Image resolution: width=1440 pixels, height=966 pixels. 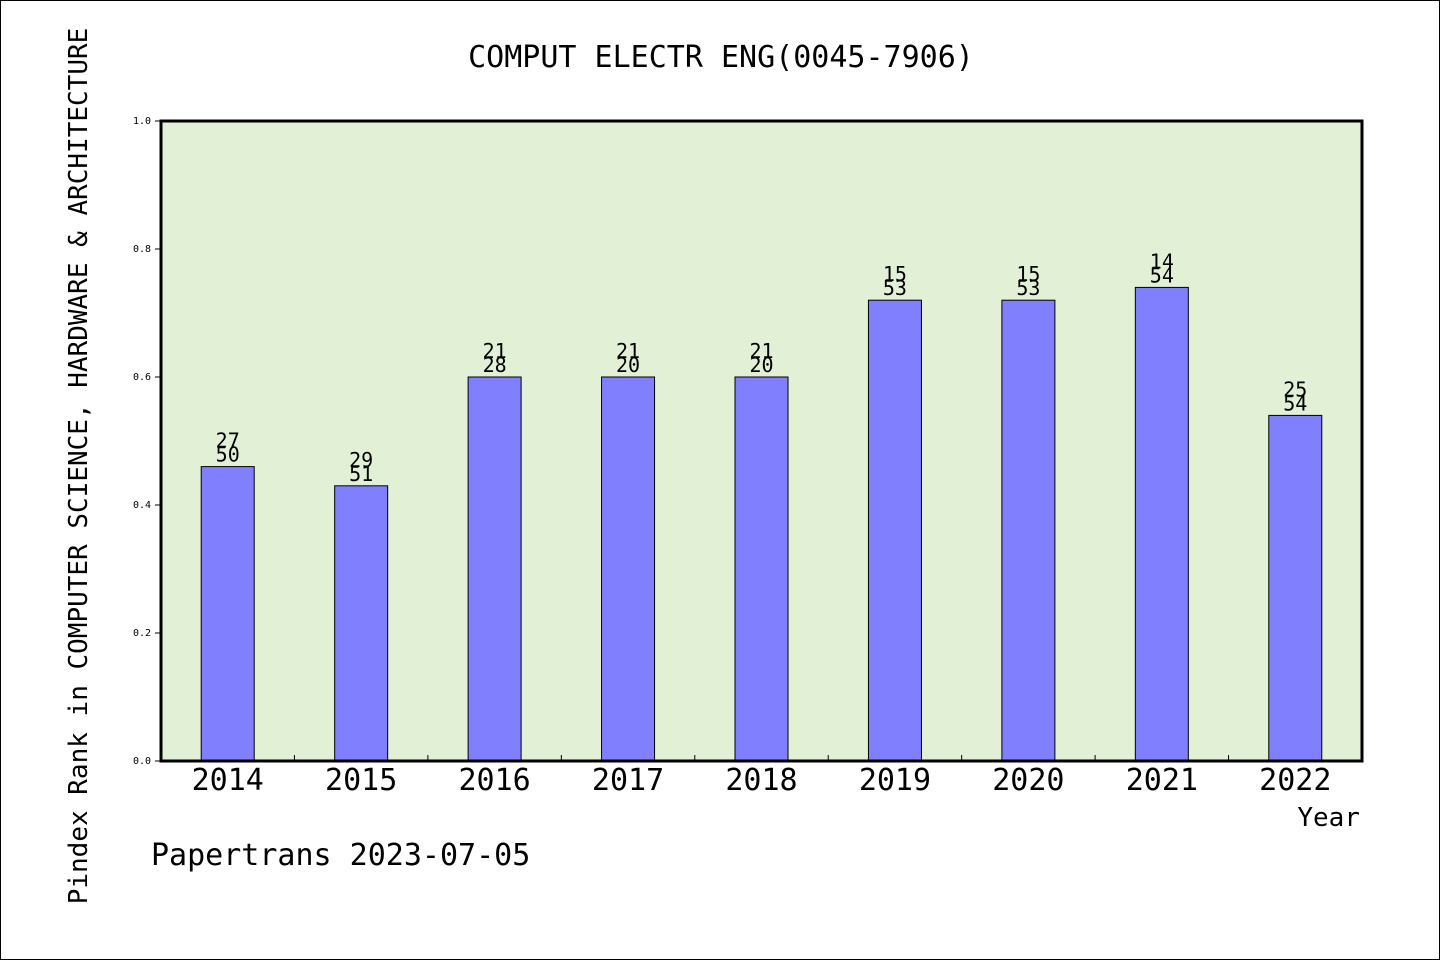 What do you see at coordinates (361, 474) in the screenshot?
I see `bar-total-label-2015: 51` at bounding box center [361, 474].